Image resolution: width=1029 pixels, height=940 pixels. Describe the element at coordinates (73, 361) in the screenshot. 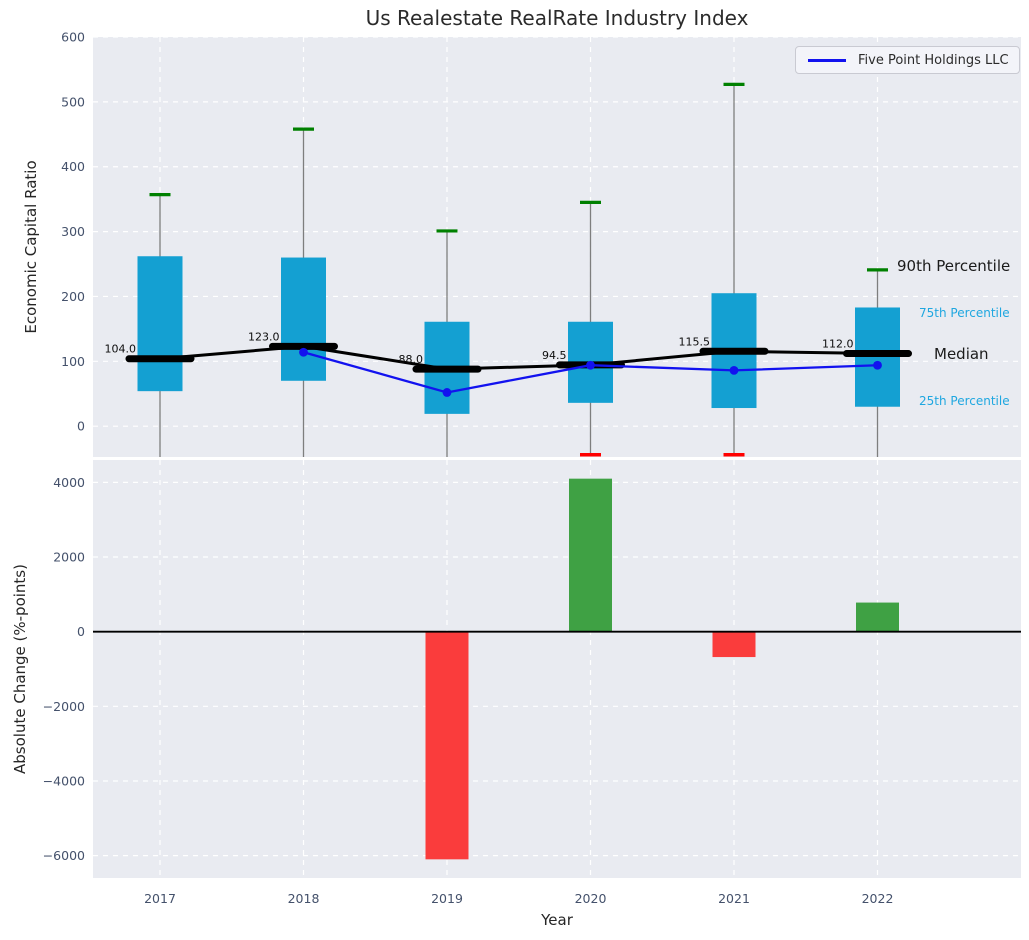

I see `top-y-tick-label: 100` at that location.